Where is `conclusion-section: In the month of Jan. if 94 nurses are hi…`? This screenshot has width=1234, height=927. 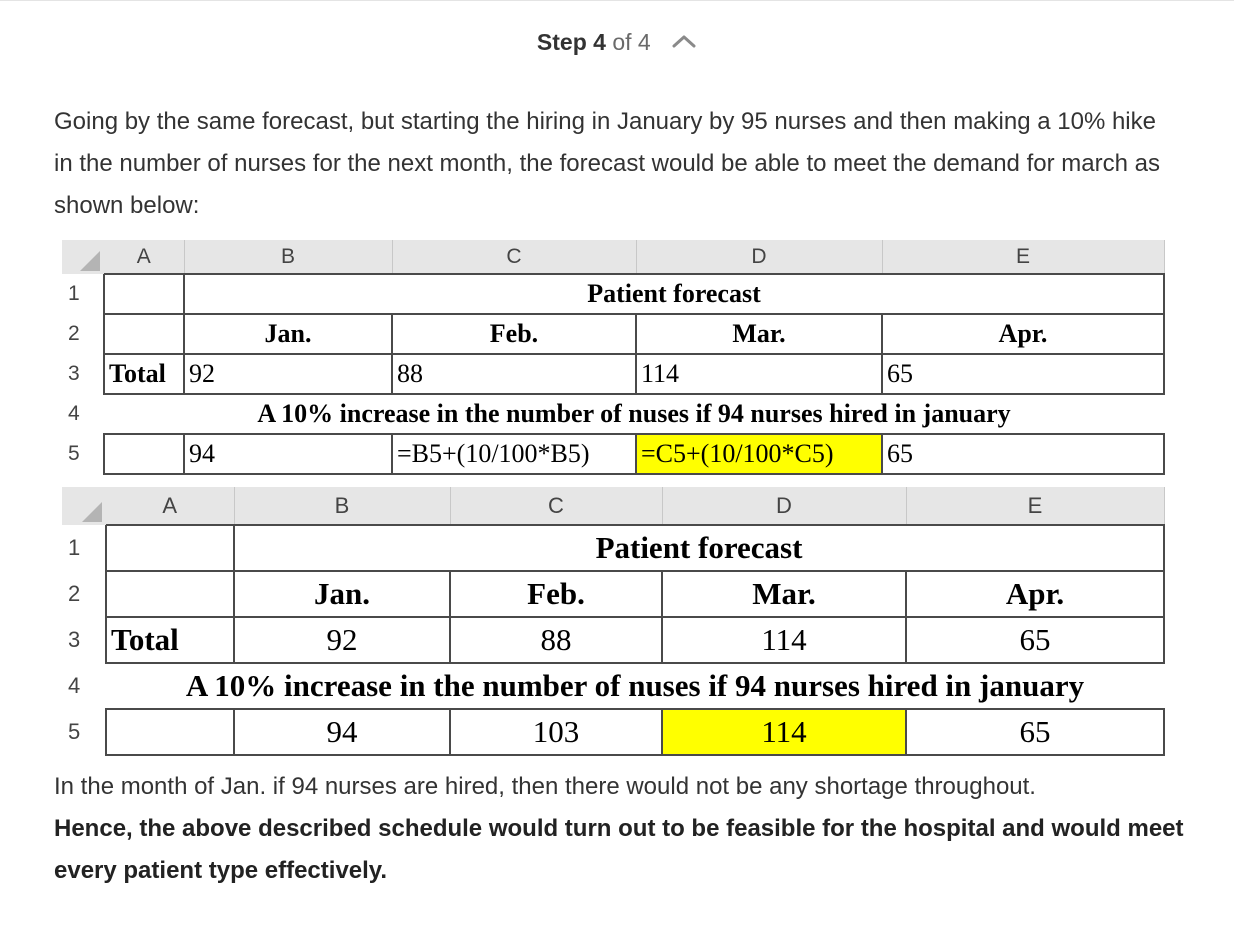 conclusion-section: In the month of Jan. if 94 nurses are hi… is located at coordinates (619, 829).